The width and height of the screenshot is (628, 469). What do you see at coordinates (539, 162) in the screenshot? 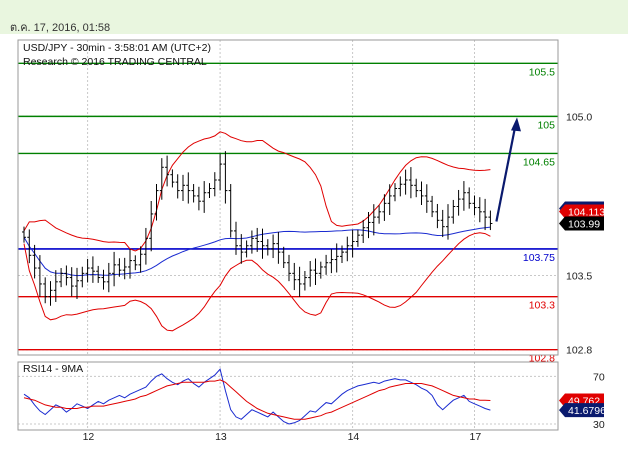
I see `level-label: 104.65` at bounding box center [539, 162].